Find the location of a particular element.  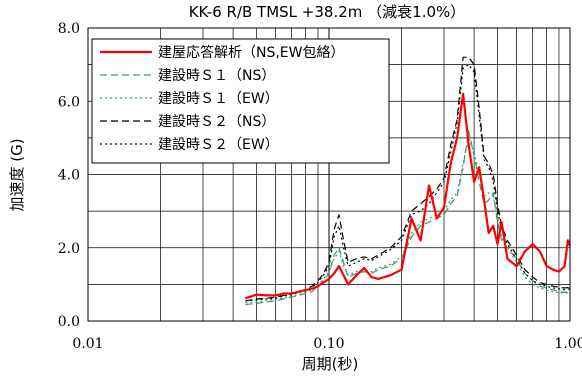

x-tick-label: 0.10 is located at coordinates (328, 344).